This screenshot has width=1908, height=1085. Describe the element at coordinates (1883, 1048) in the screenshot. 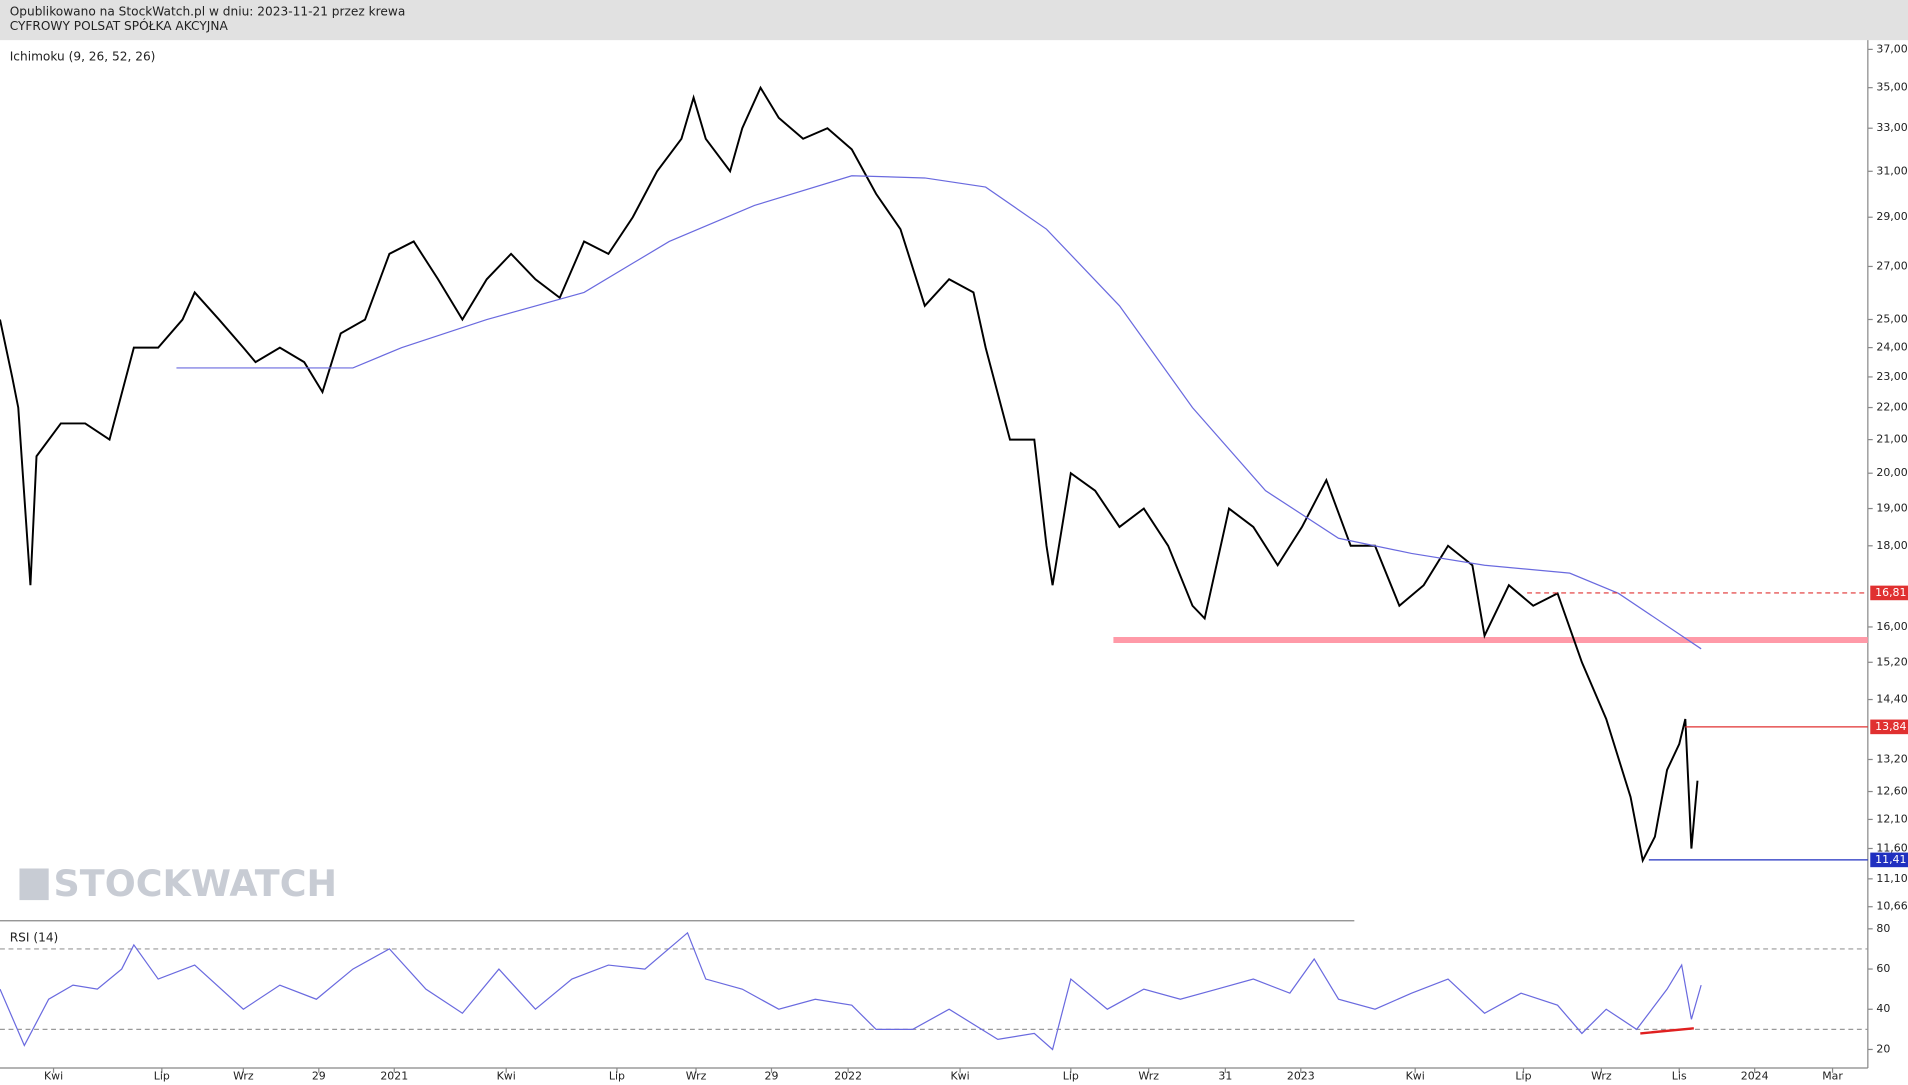

I see `y-tick-label: 20` at that location.